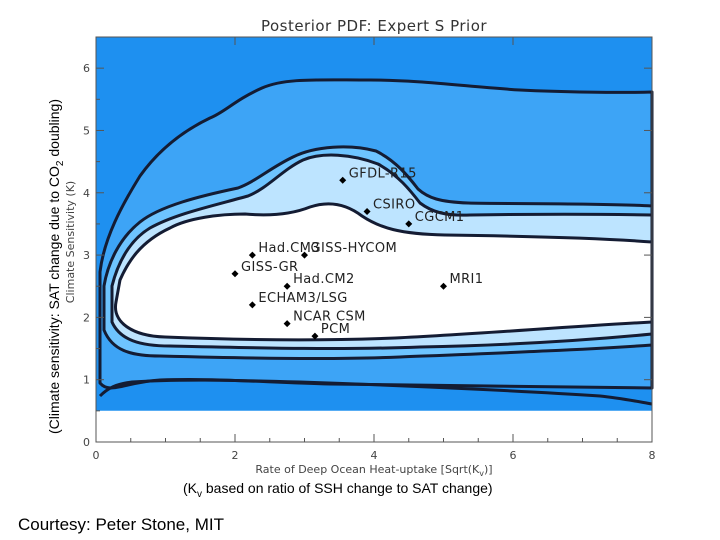  I want to click on model-point: Had.CM2, so click(319, 281).